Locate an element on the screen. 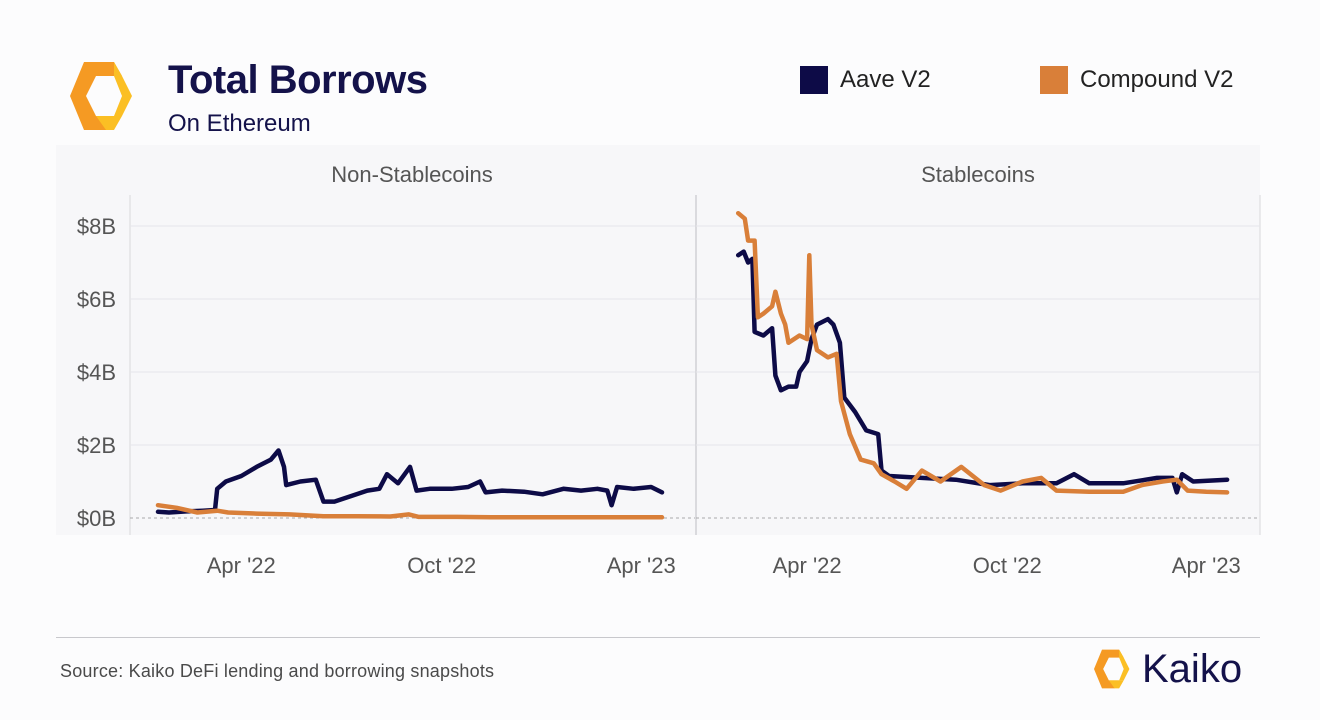 The image size is (1320, 720). legend-item-compound: Compound V2 is located at coordinates (1136, 80).